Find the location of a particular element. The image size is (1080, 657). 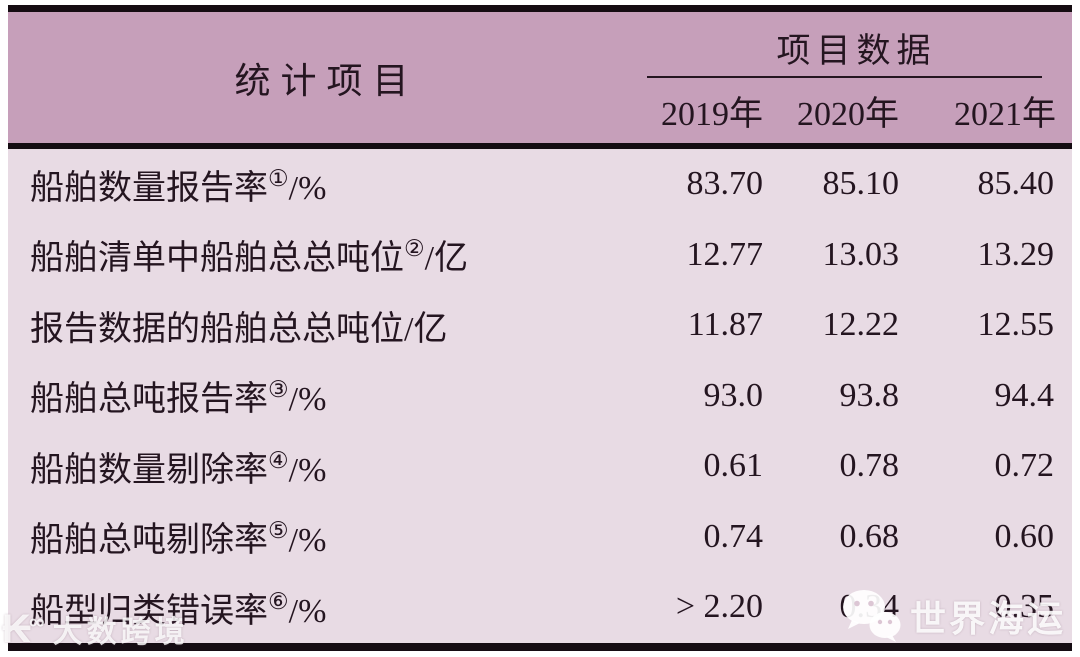

row-label: 船舶清单中船舶总总吨位②/亿 is located at coordinates (321, 254).